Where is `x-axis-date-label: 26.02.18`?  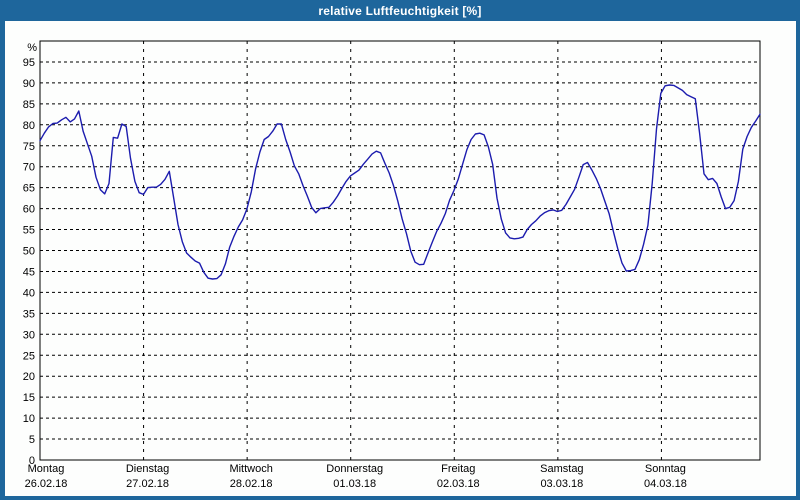
x-axis-date-label: 26.02.18 is located at coordinates (46, 484).